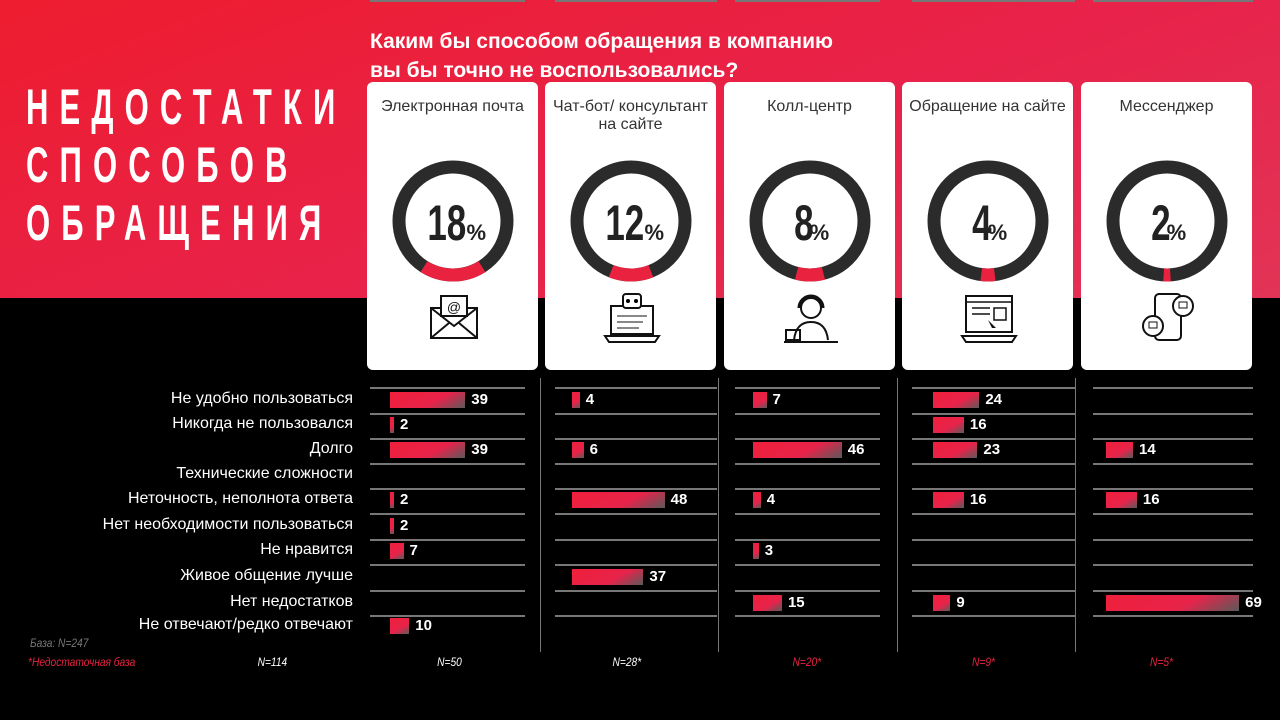  What do you see at coordinates (627, 662) in the screenshot?
I see `sample-size: N=28*` at bounding box center [627, 662].